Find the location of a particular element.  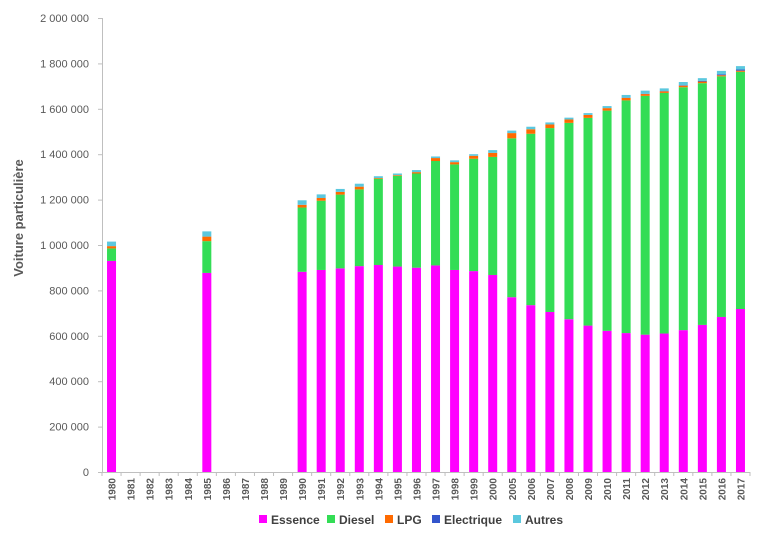

bar-group-2016 is located at coordinates (721, 271).